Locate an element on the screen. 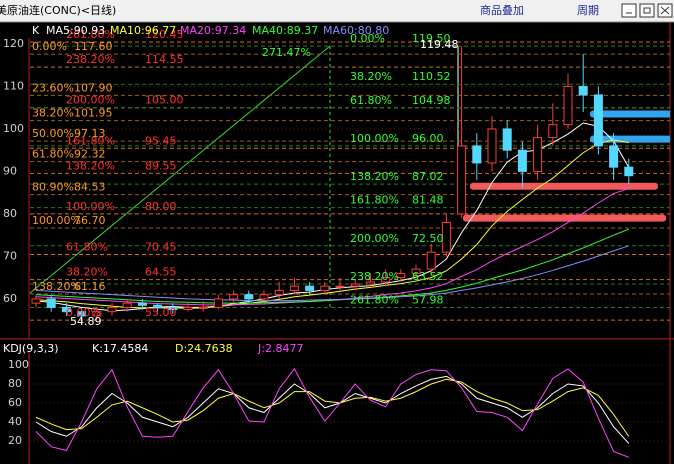 The image size is (674, 464). fib-price: 61.16 is located at coordinates (90, 286).